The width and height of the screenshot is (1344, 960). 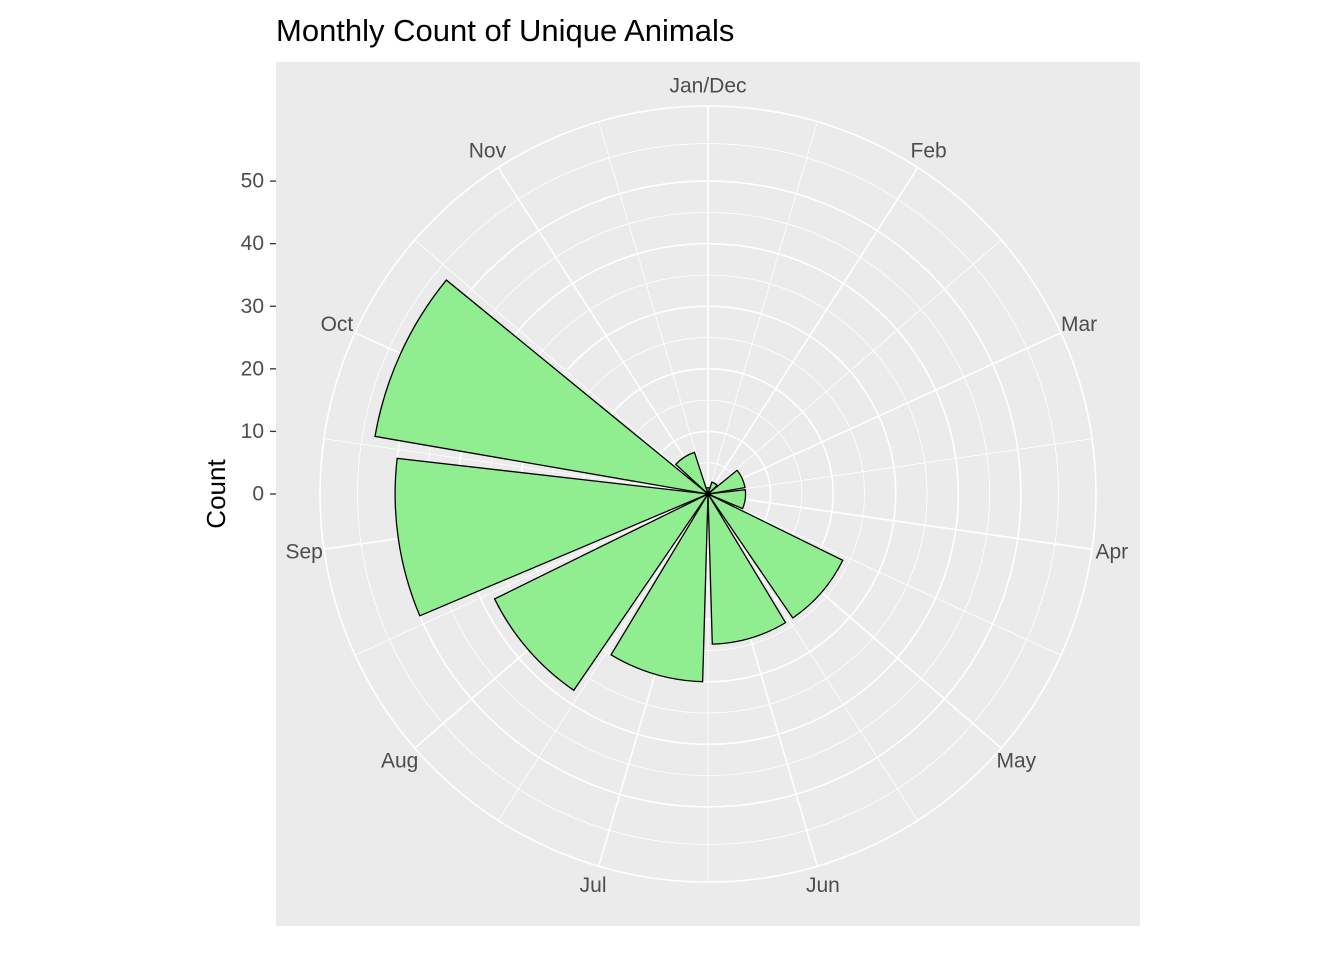 I want to click on y-tick-label: 20, so click(x=252, y=368).